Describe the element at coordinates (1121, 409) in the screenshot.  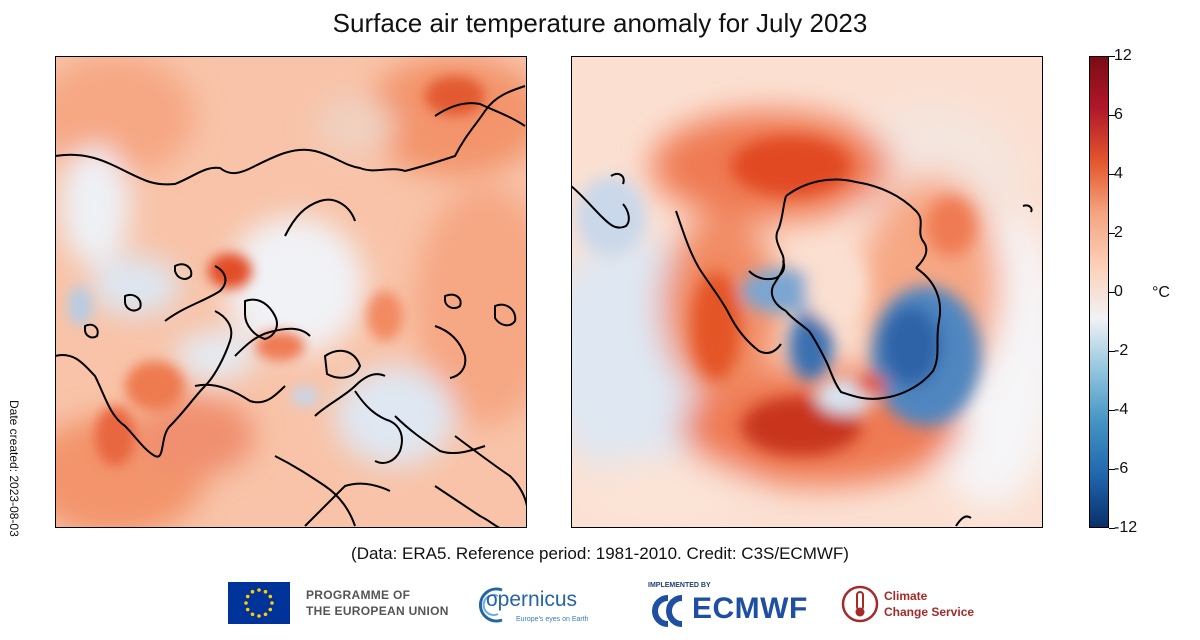
I see `colorbar-tick-label: -4` at that location.